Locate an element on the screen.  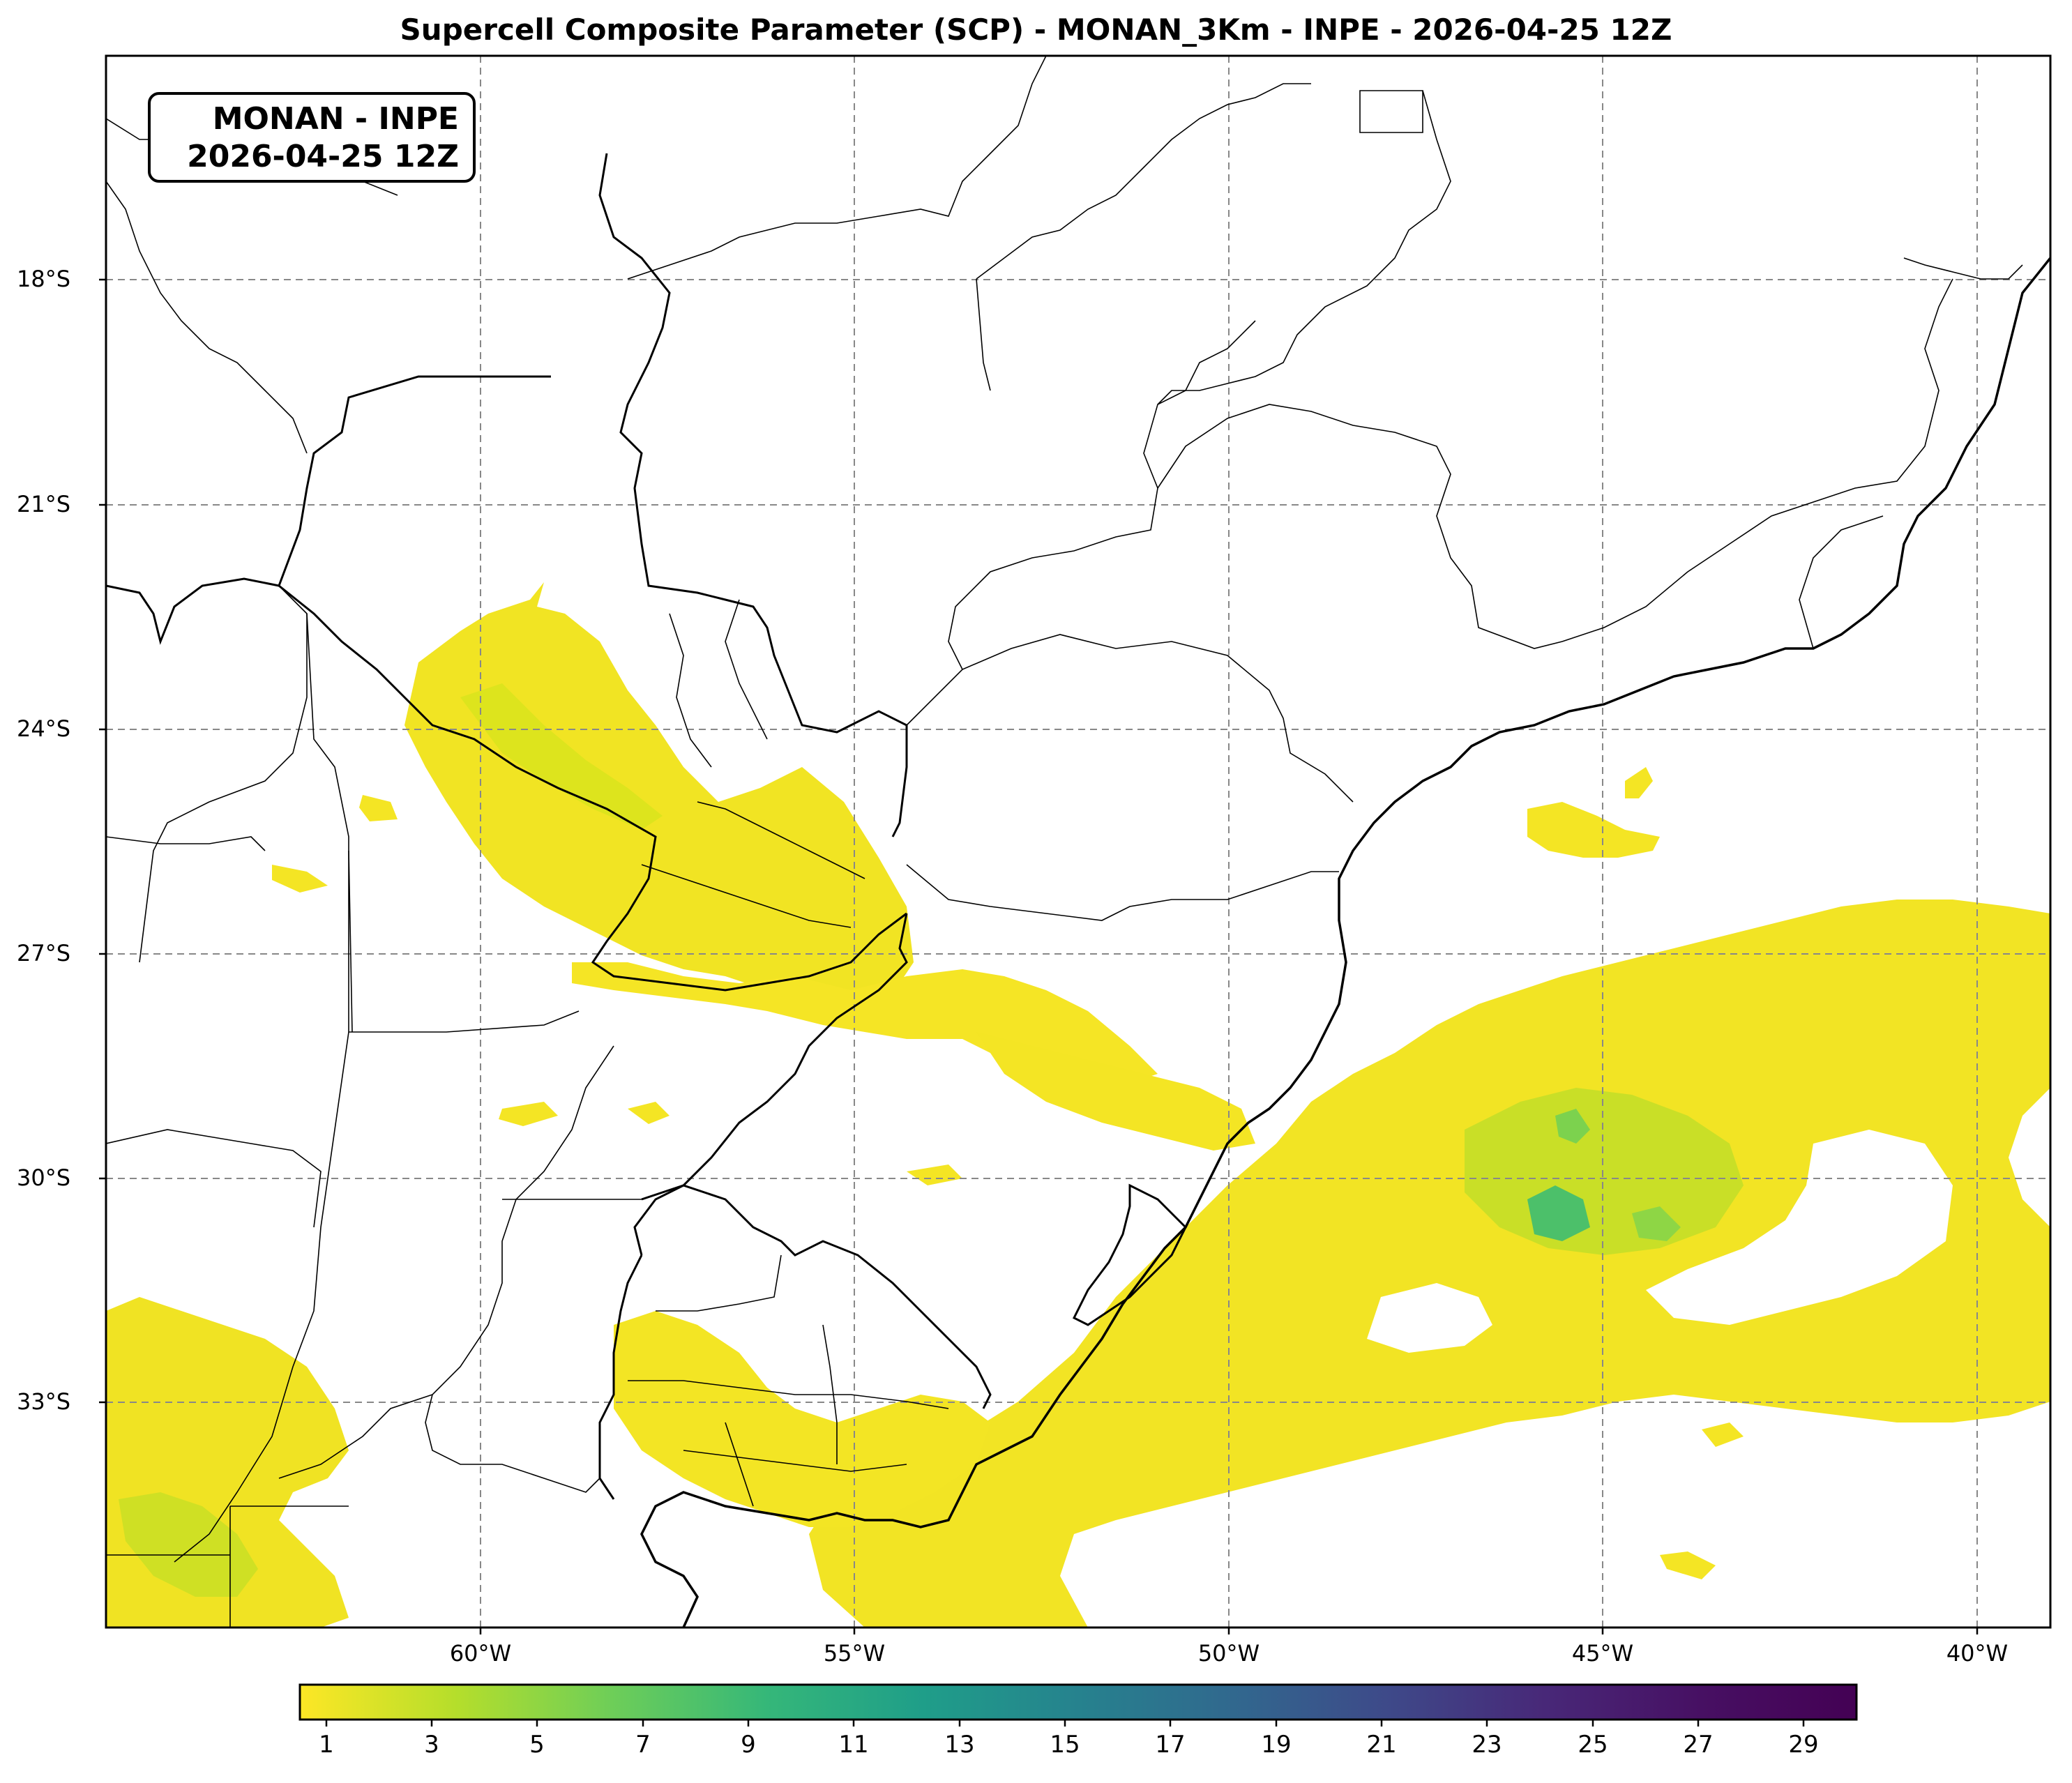
info-box-date: 2026-04-25 12Z is located at coordinates (323, 156).